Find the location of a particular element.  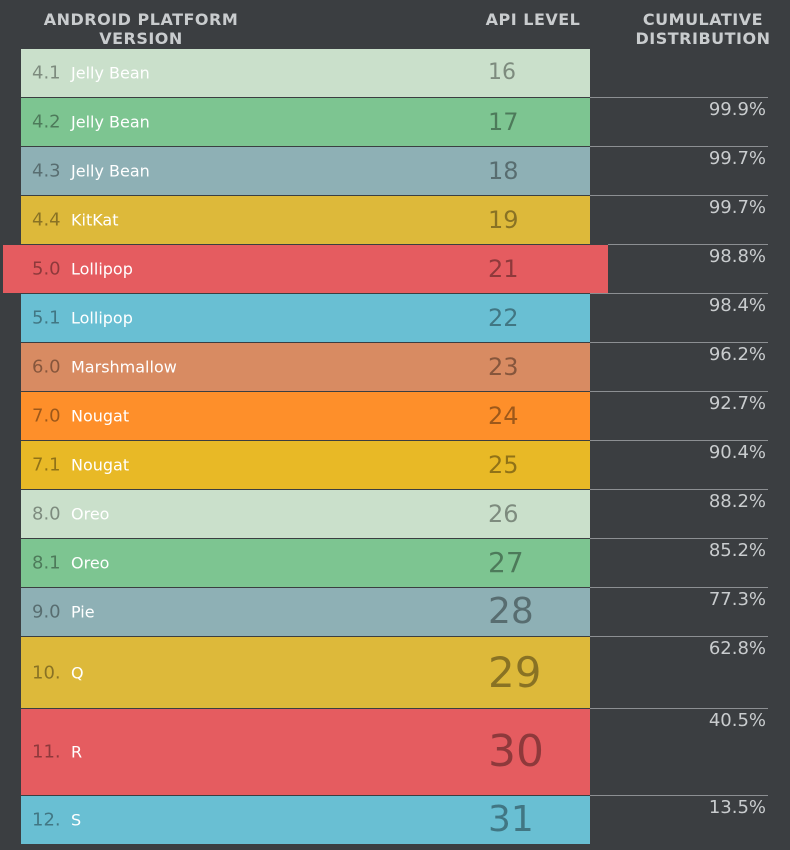

platform-version-number: 7.1 is located at coordinates (46, 465).